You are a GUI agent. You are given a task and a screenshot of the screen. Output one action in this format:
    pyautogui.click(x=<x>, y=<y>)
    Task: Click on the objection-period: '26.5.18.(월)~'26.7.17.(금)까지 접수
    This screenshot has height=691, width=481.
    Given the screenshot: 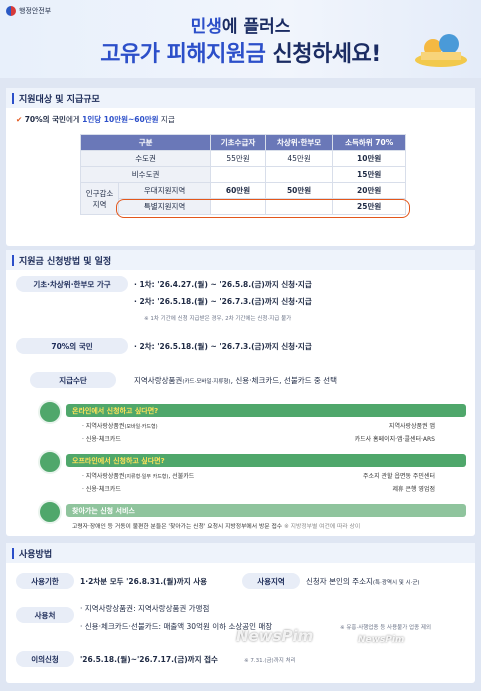 What is the action you would take?
    pyautogui.click(x=149, y=659)
    